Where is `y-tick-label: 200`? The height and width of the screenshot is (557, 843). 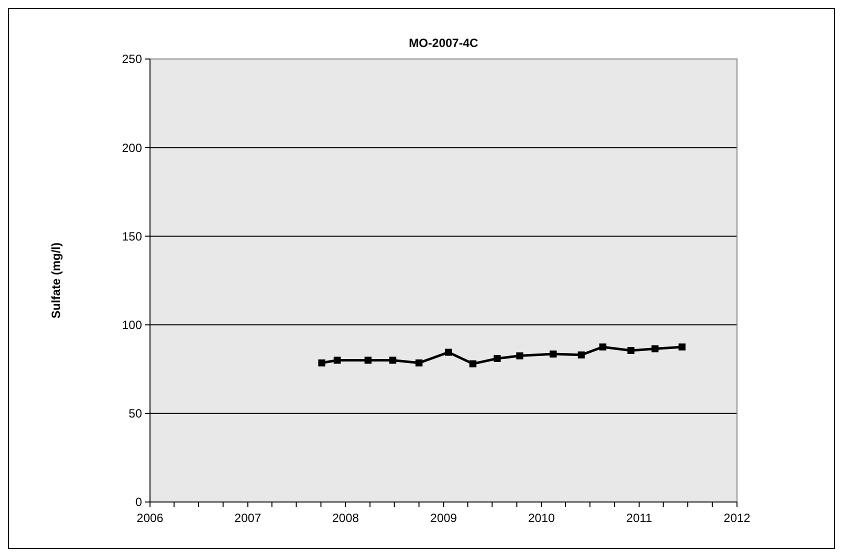 y-tick-label: 200 is located at coordinates (132, 147).